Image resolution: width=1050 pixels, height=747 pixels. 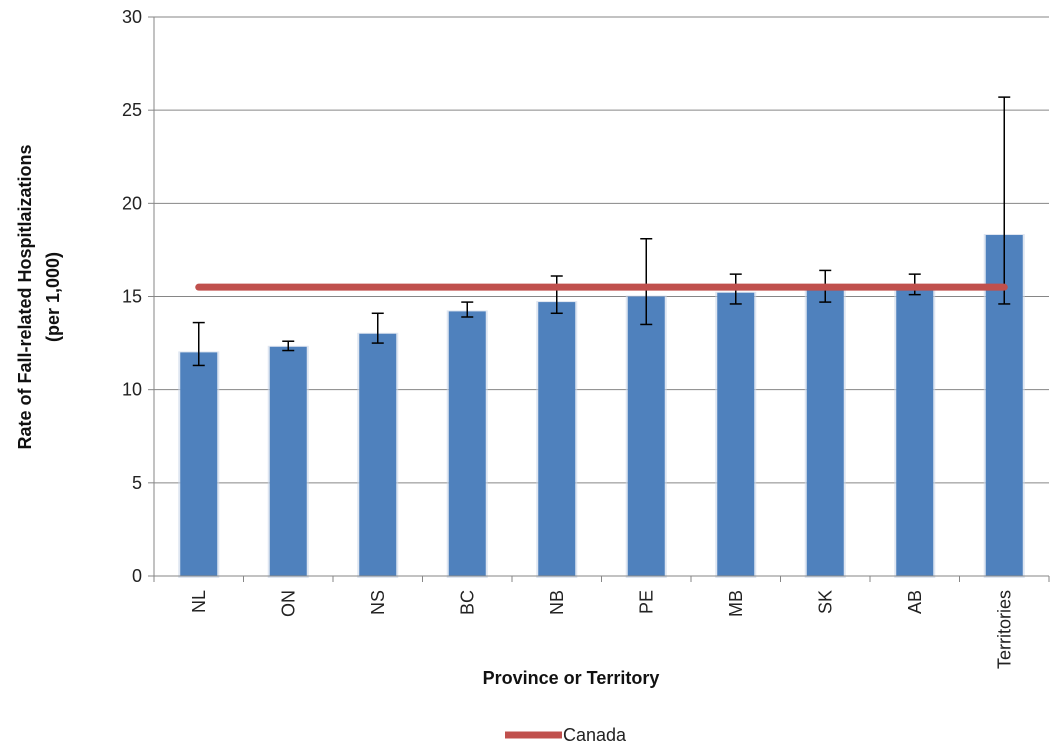 What do you see at coordinates (602, 629) in the screenshot?
I see `x-tick-labels: NL ON NS BC NB PE MB SK AB Territories` at bounding box center [602, 629].